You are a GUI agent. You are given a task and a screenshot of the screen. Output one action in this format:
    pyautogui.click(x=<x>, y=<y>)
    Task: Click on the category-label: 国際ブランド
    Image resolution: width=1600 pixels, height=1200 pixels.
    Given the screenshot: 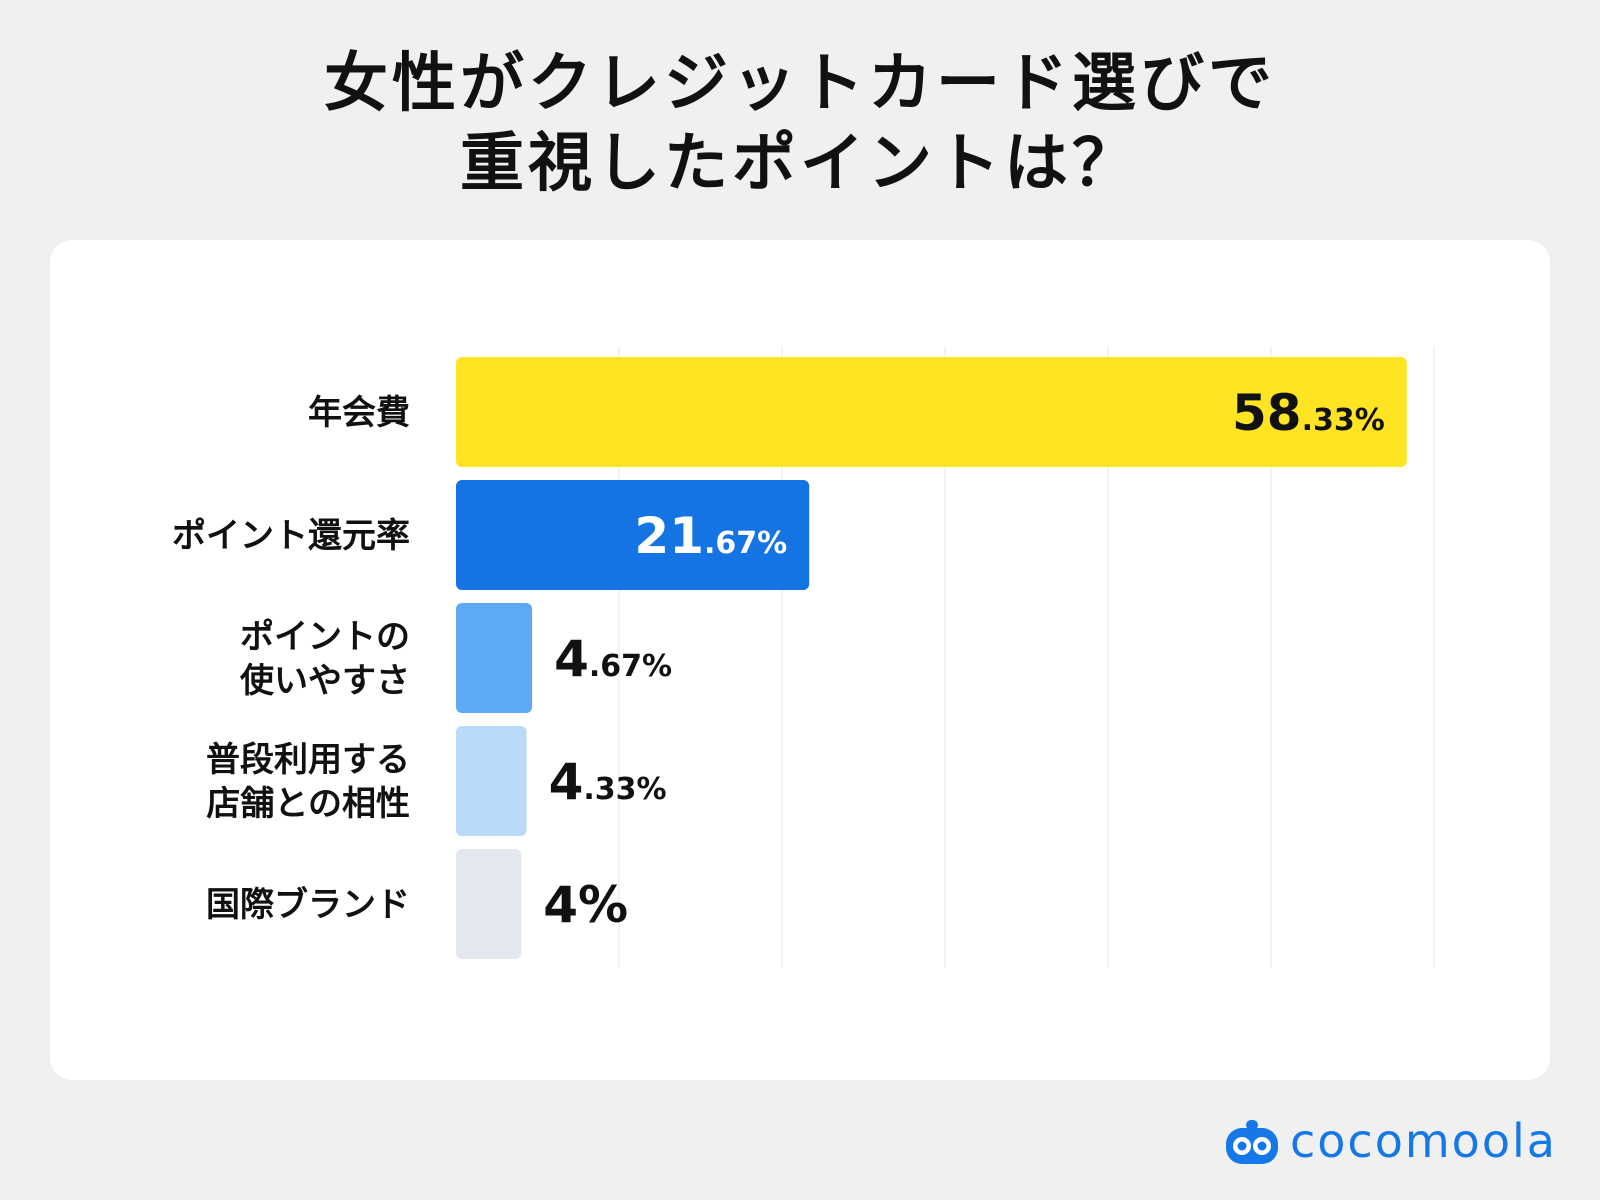 What is the action you would take?
    pyautogui.click(x=308, y=905)
    